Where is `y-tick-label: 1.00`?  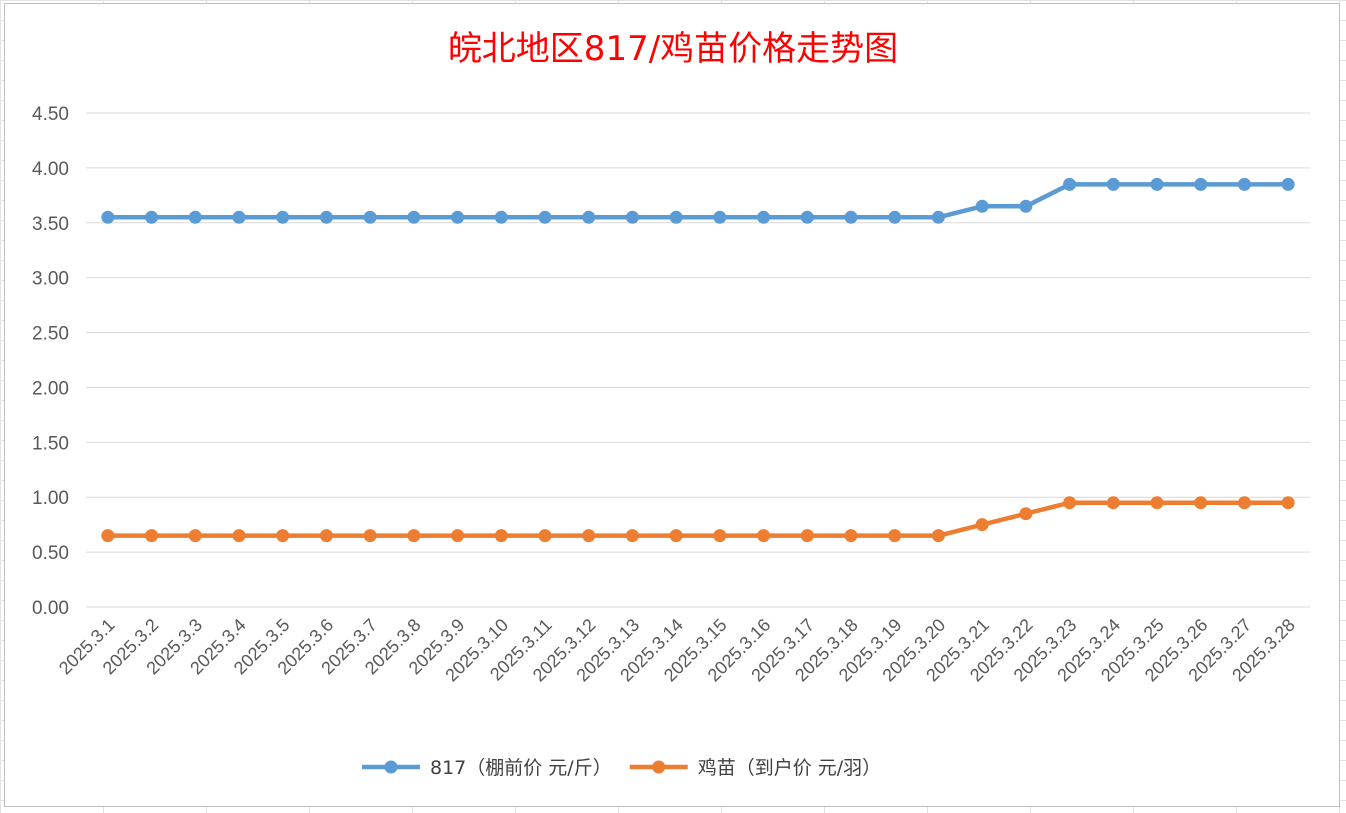
y-tick-label: 1.00 is located at coordinates (50, 498).